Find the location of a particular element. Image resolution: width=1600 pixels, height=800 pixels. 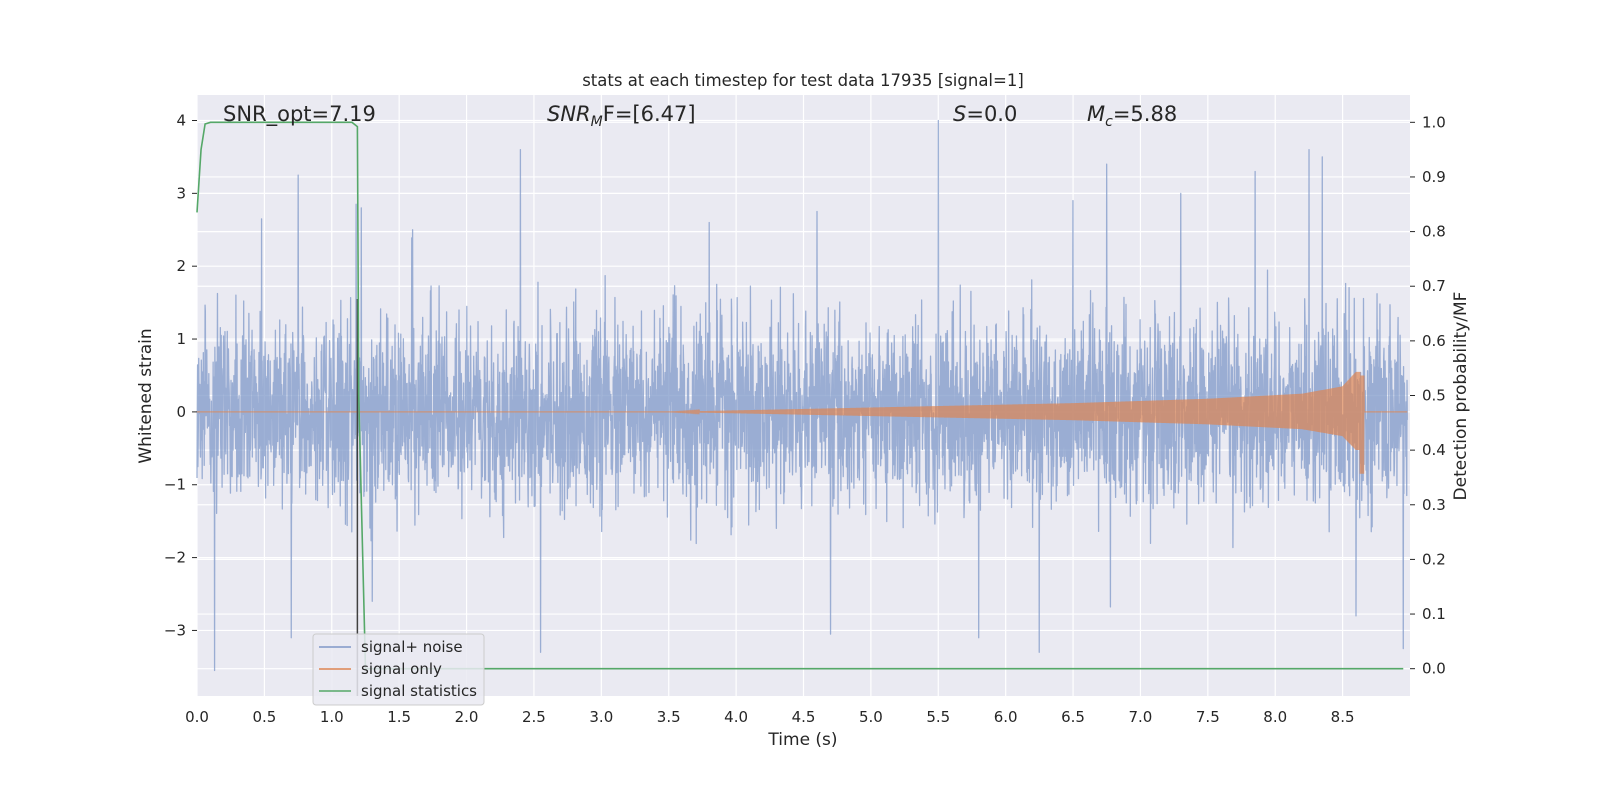

x-tick-label-1: 0.5 is located at coordinates (264, 717).